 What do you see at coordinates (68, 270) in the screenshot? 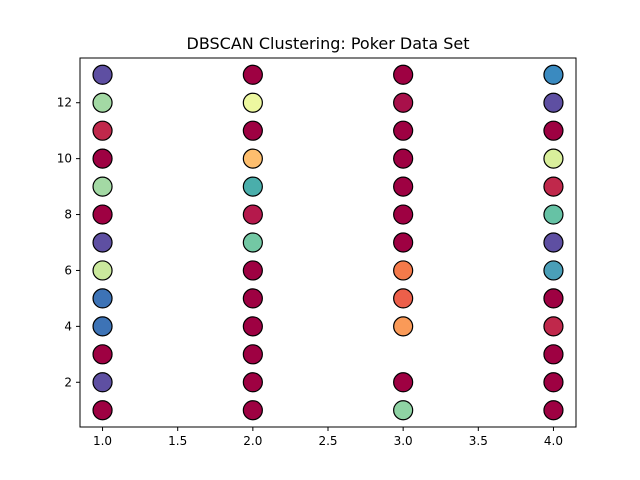
I see `y-tick-label: 6` at bounding box center [68, 270].